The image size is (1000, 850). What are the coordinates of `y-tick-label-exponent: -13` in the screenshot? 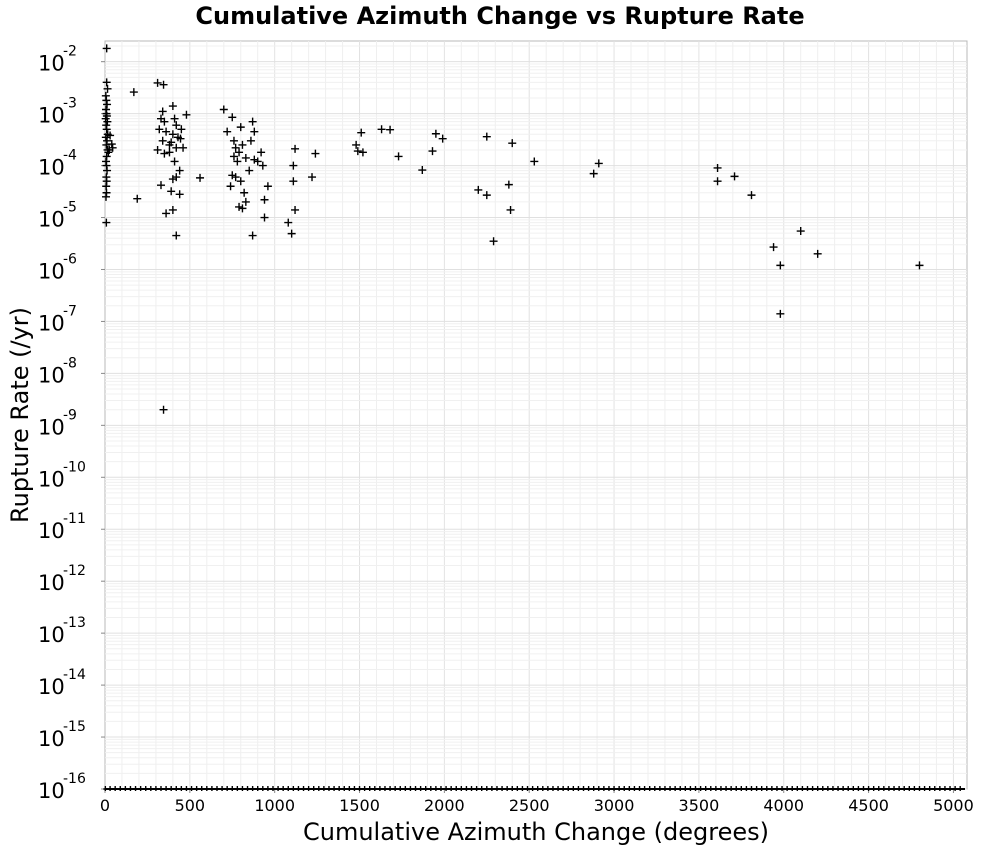 It's located at (74, 623).